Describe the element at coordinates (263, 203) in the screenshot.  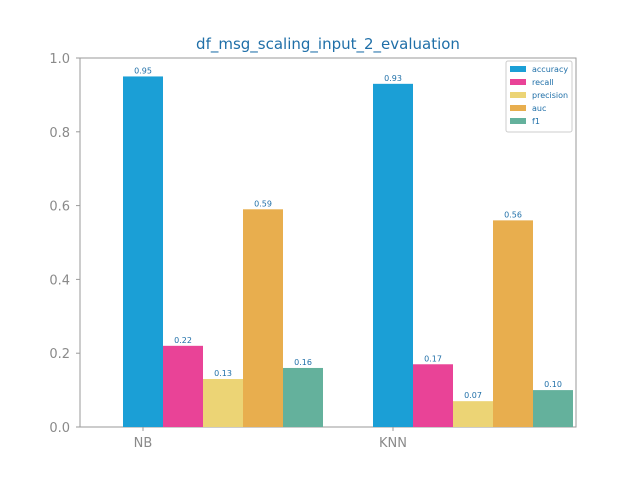
I see `data-label-auc-nb: 0.59` at that location.